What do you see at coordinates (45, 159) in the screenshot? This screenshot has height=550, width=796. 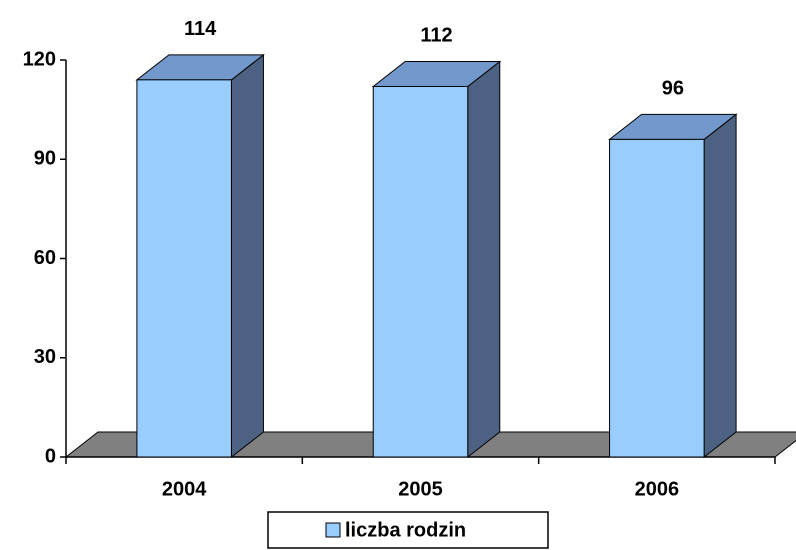 I see `y-tick-label: 90` at bounding box center [45, 159].